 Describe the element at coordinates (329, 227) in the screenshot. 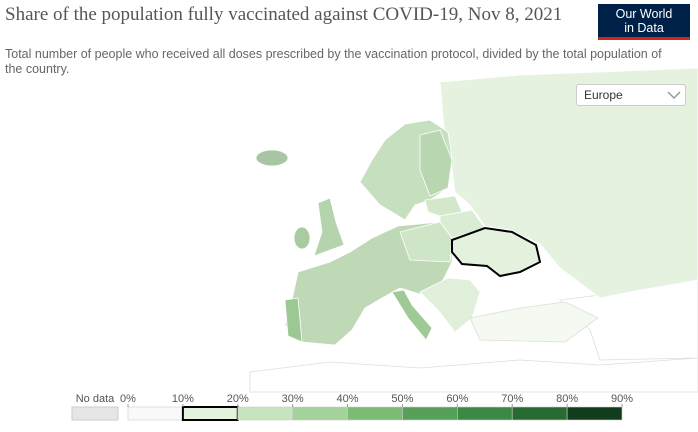

I see `uk` at that location.